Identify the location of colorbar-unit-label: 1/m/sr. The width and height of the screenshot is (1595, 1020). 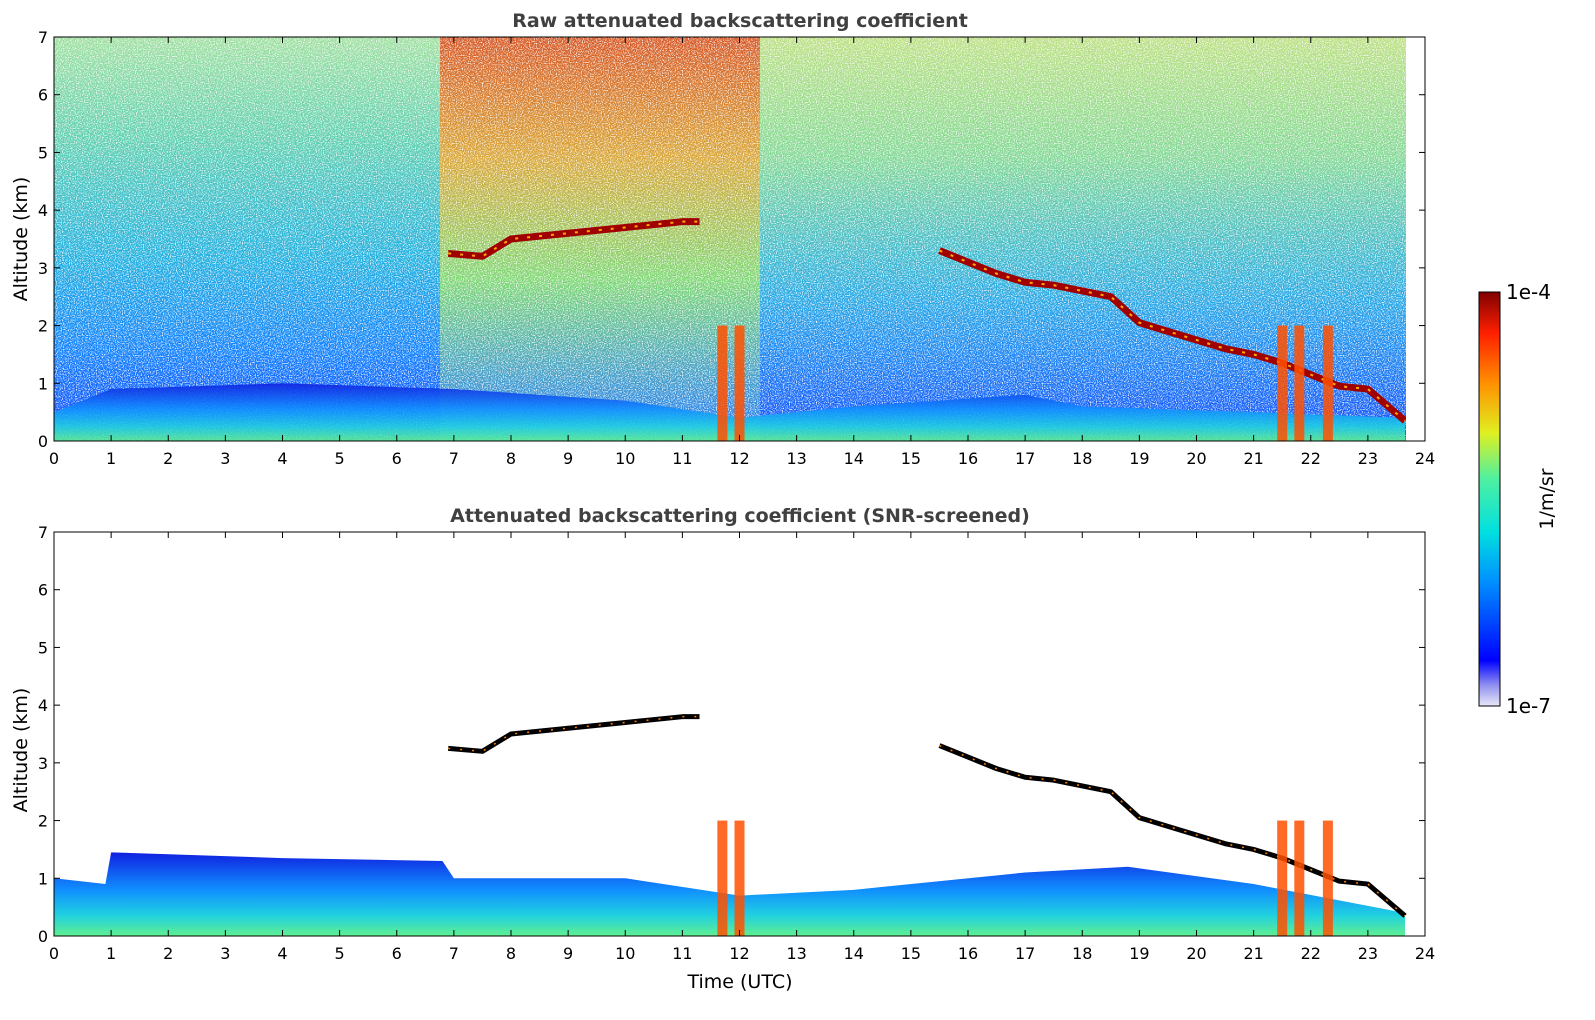
(1547, 498).